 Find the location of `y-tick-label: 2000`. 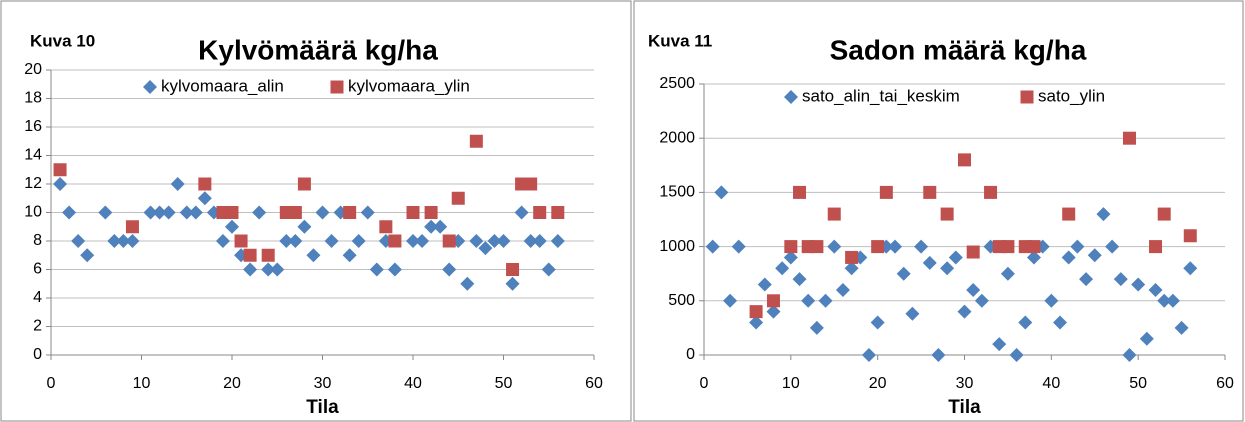

y-tick-label: 2000 is located at coordinates (677, 137).